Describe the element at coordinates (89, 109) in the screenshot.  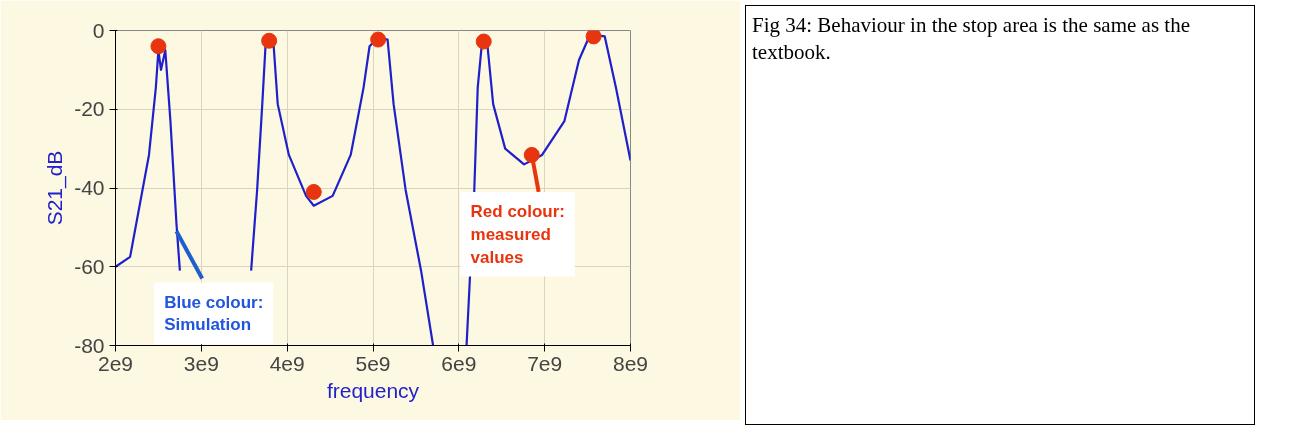
I see `y-tick-label: -20` at that location.